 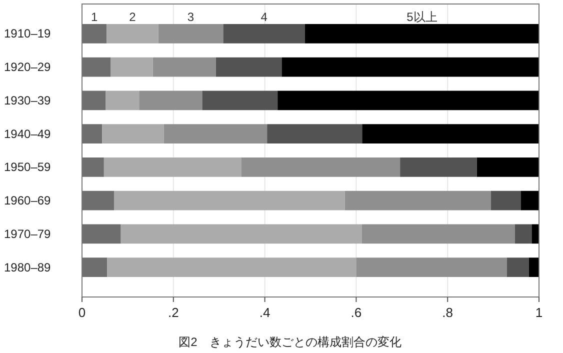 What do you see at coordinates (28, 67) in the screenshot?
I see `y-tick-label: 1920–29` at bounding box center [28, 67].